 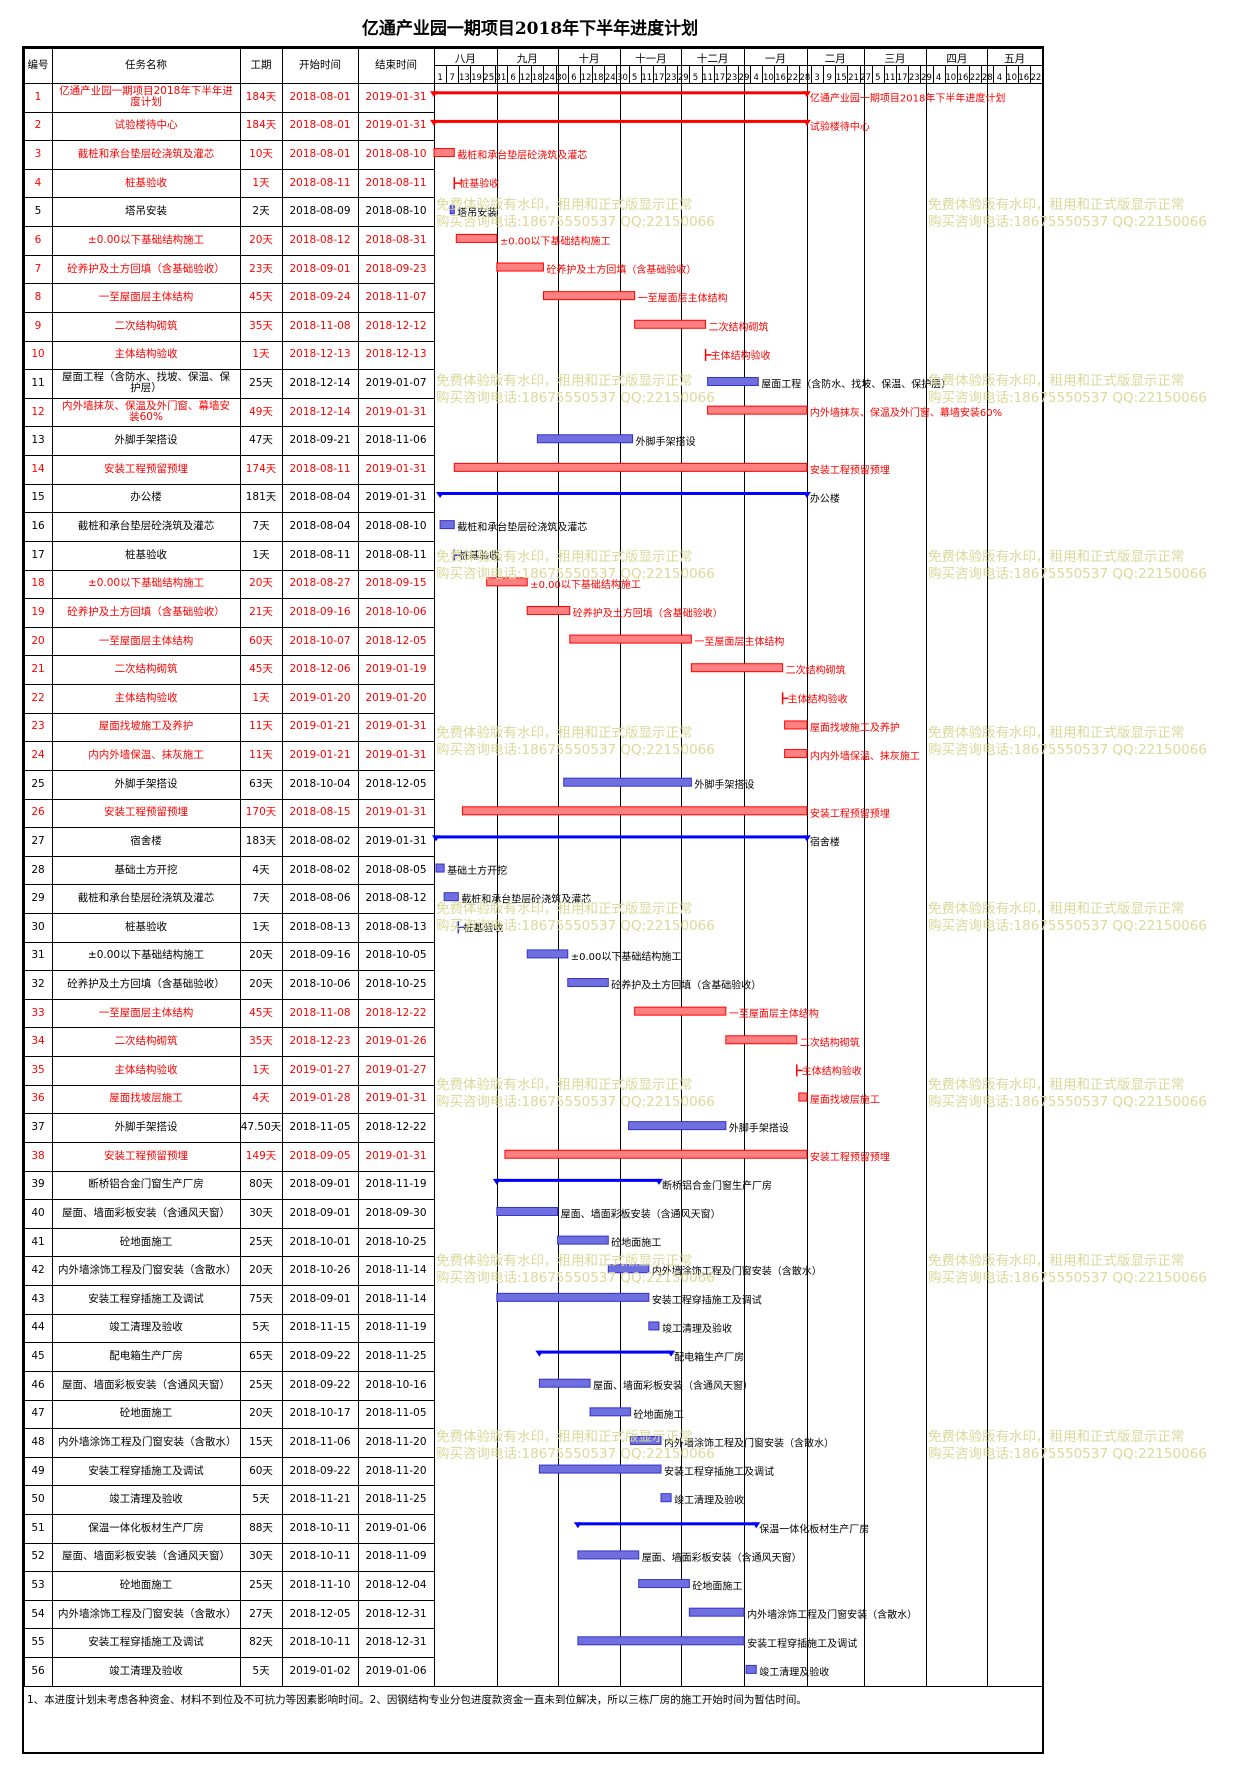 I want to click on task-start: 2018-08-06, so click(x=320, y=898).